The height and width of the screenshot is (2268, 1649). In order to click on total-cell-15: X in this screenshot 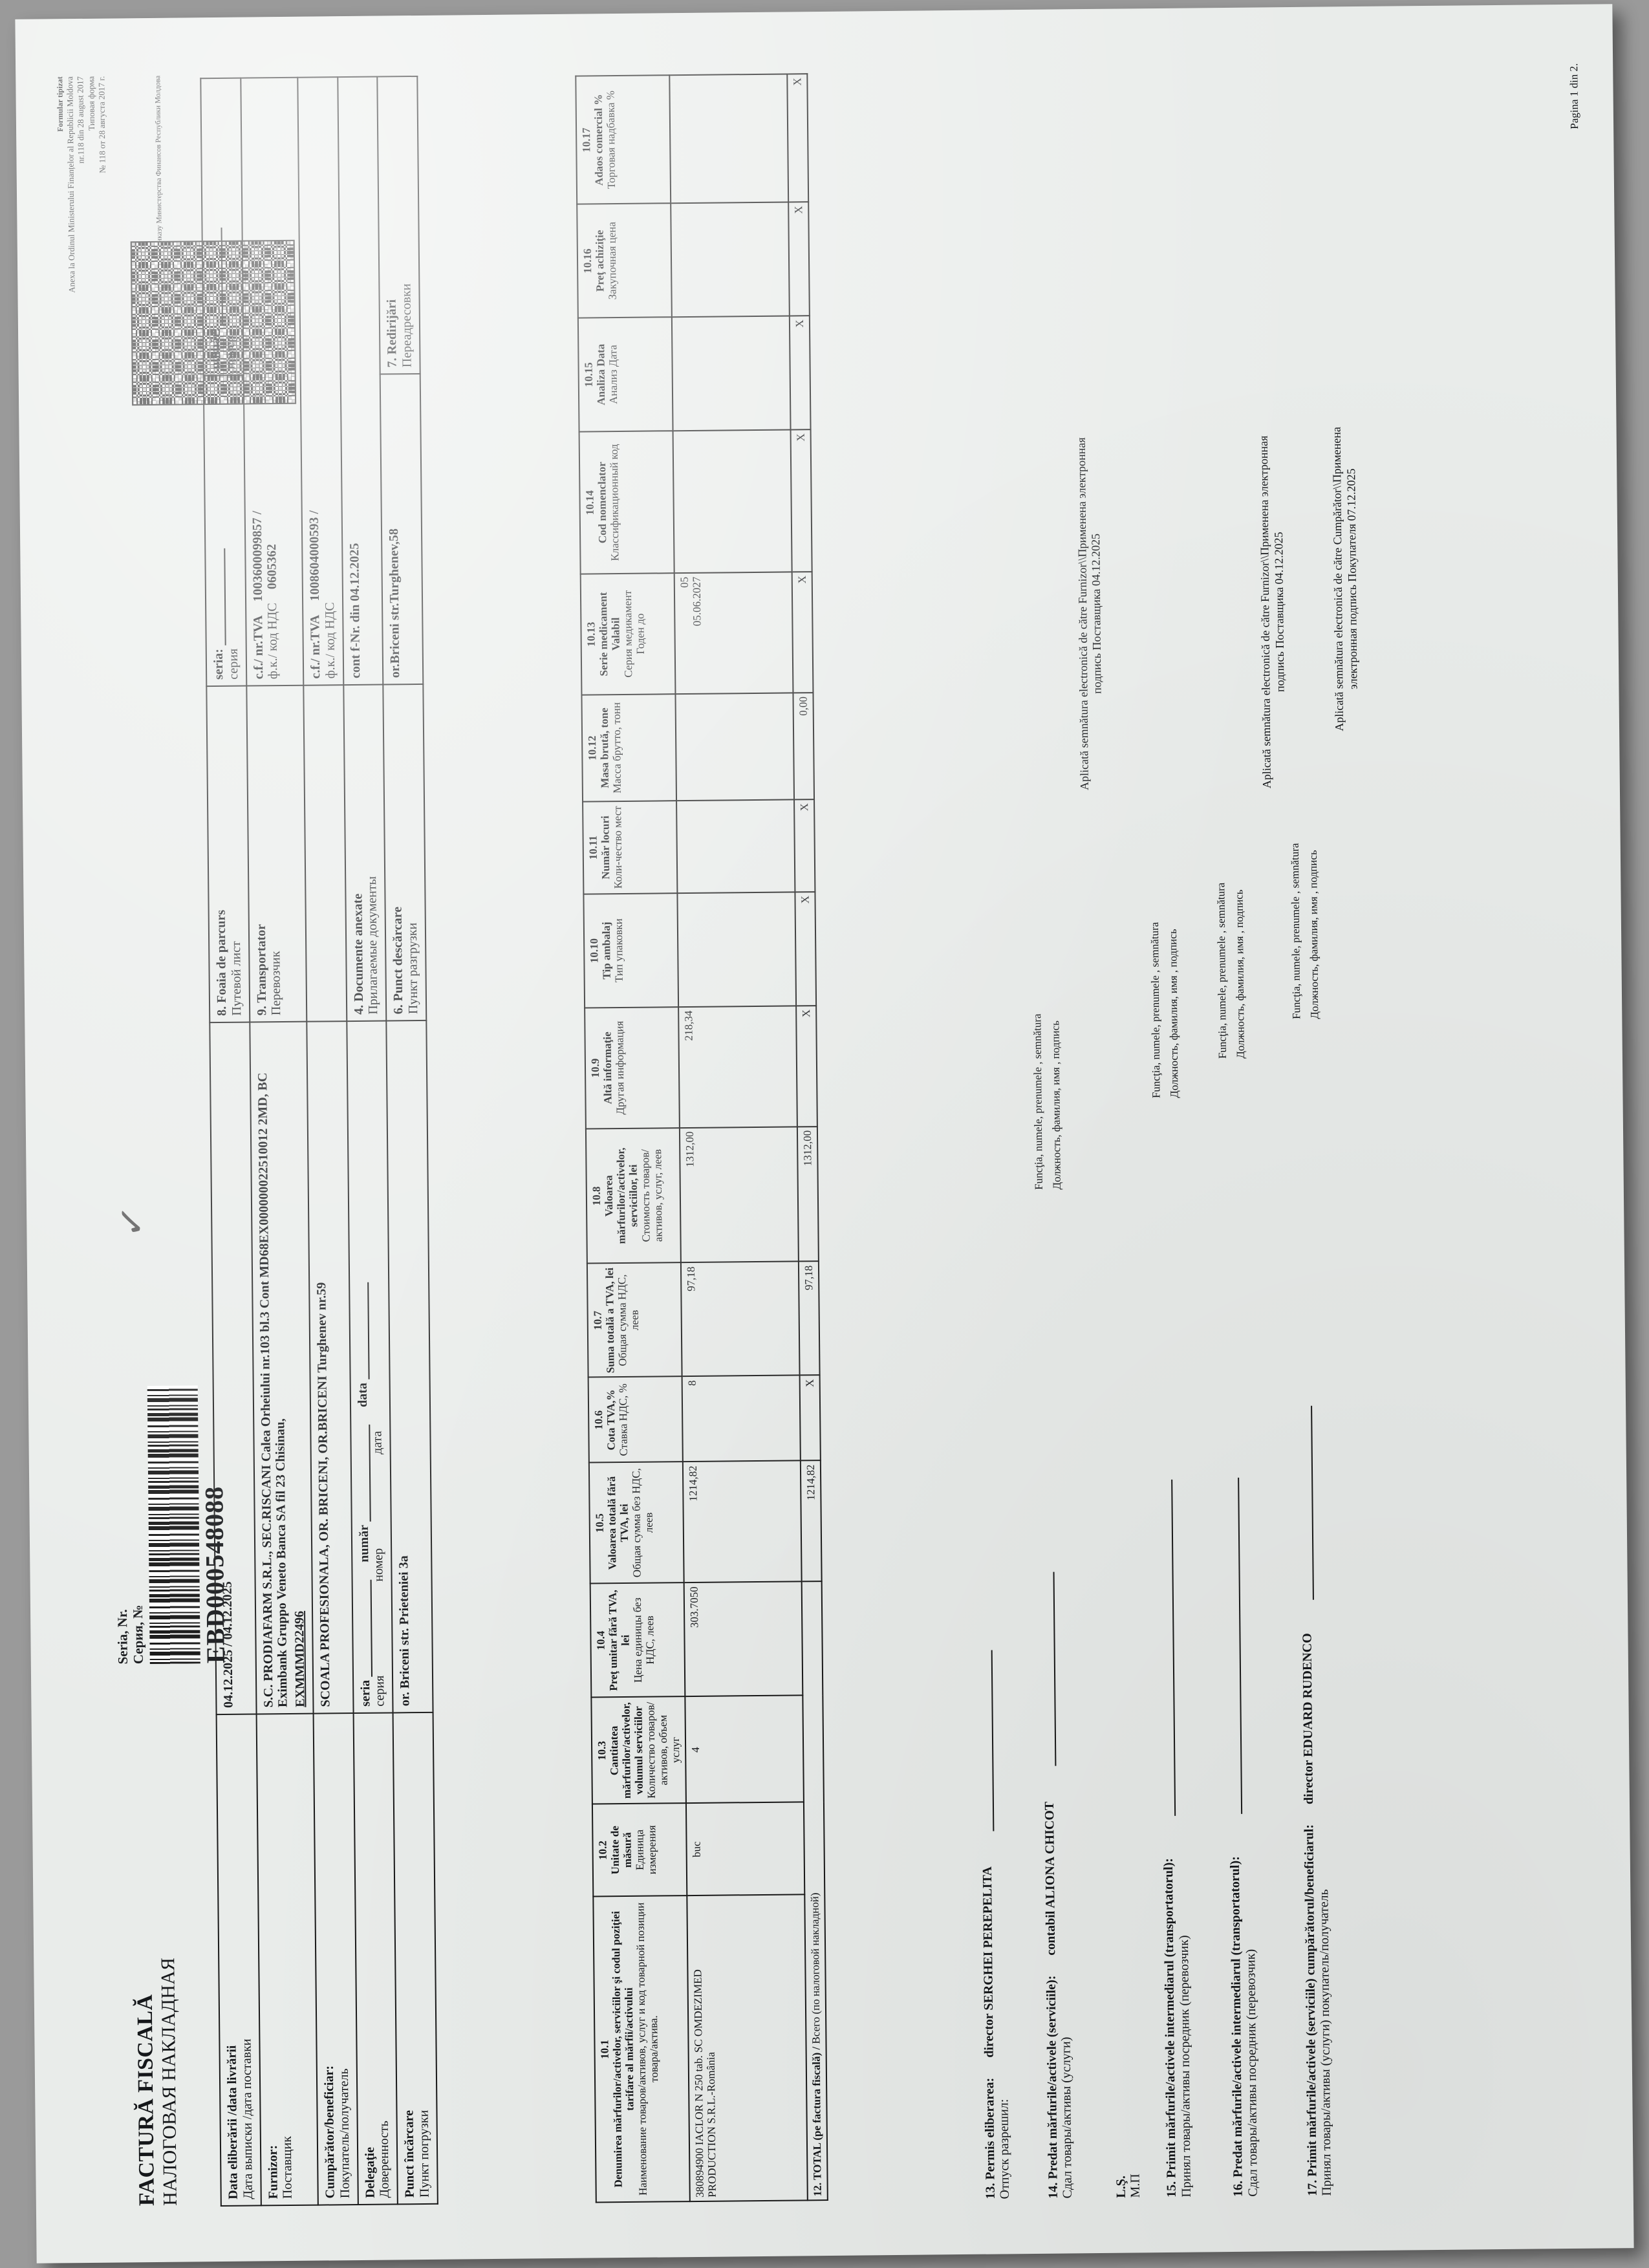, I will do `click(800, 373)`.